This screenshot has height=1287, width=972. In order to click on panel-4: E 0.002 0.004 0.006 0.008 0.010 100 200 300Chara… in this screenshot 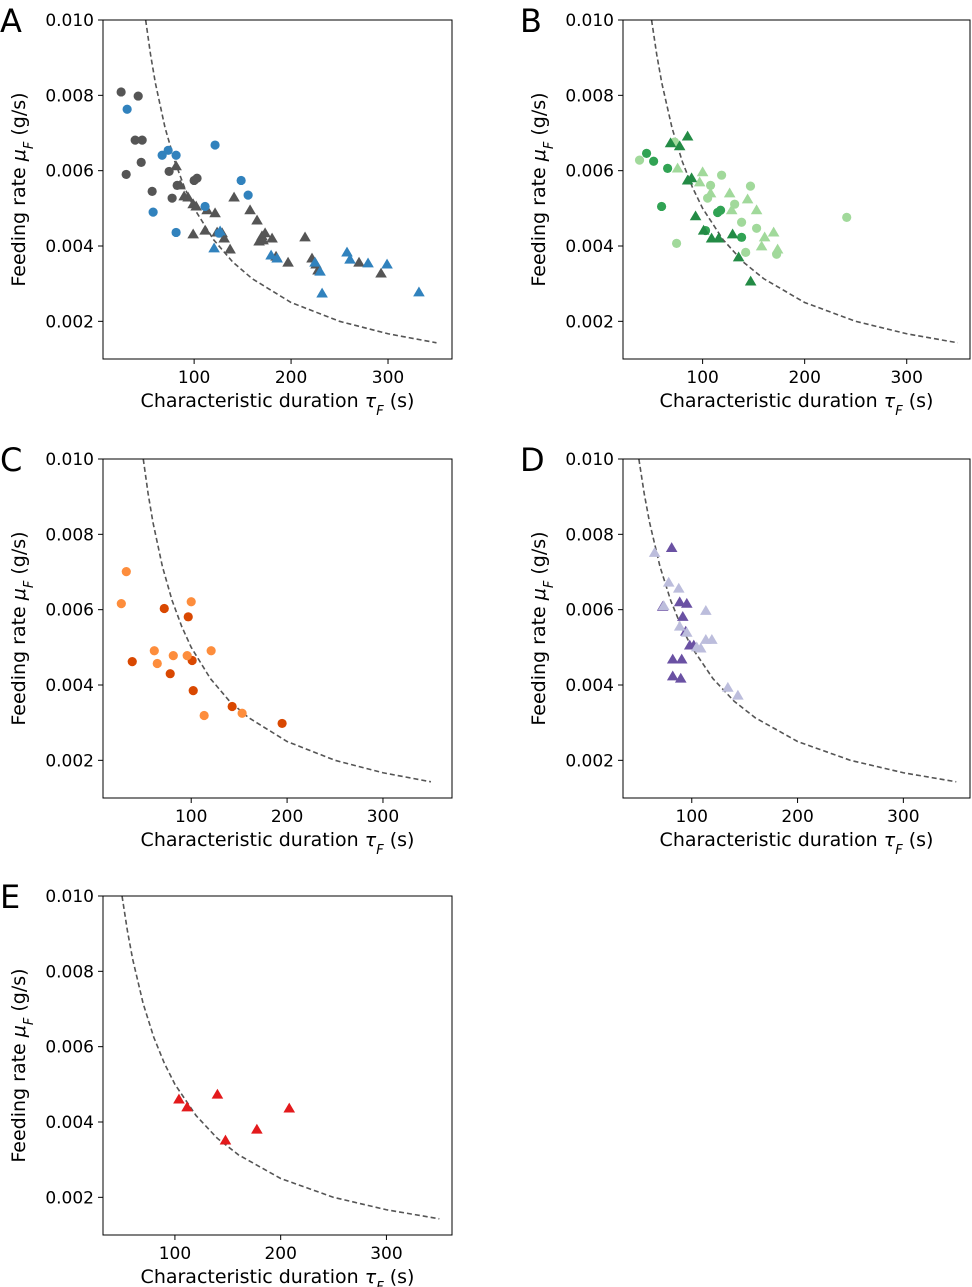, I will do `click(226, 1082)`.